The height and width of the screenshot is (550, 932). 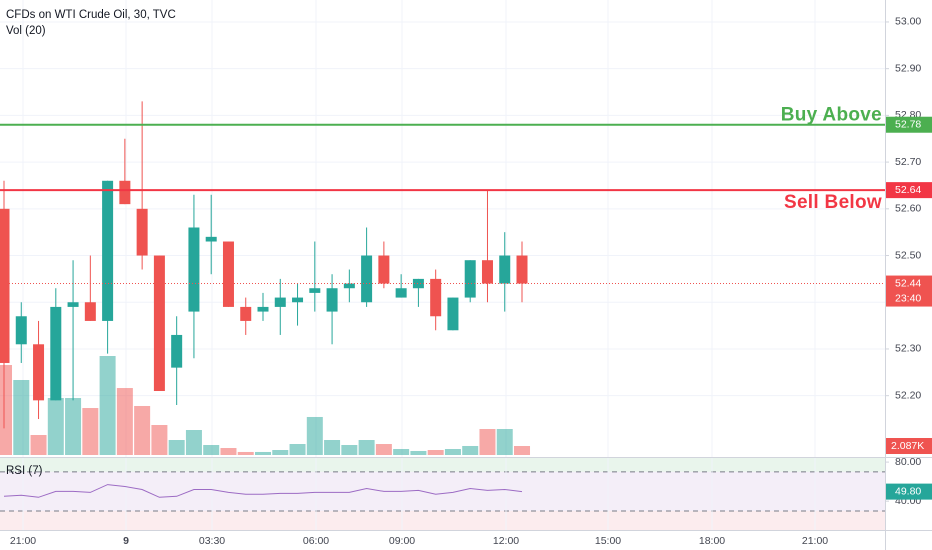 I want to click on x-tick-label: 09:00, so click(x=402, y=541).